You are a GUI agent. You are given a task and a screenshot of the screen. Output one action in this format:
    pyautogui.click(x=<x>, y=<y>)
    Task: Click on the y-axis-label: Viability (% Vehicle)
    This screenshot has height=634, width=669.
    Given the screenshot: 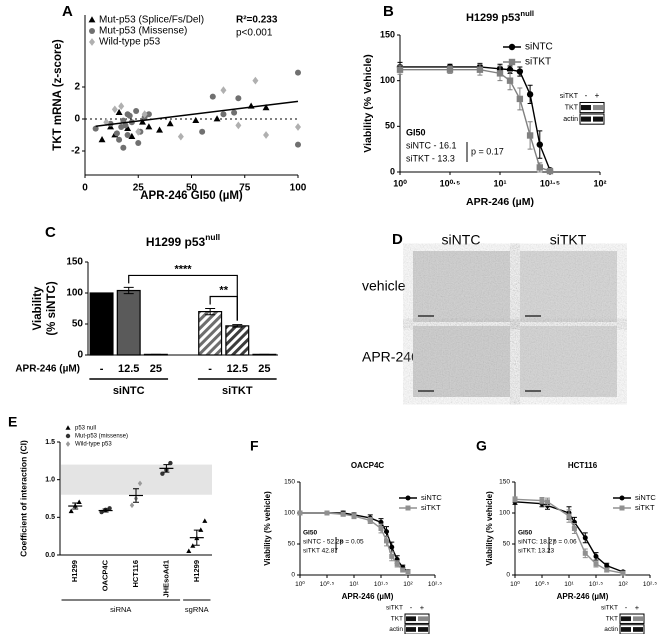 What is the action you would take?
    pyautogui.click(x=368, y=103)
    